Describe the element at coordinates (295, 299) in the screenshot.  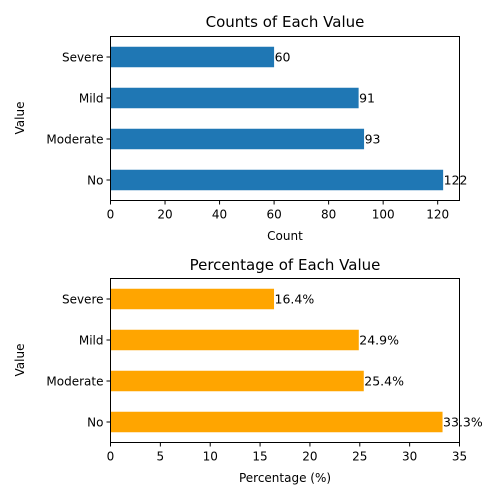
I see `percentage-data-label-severe: 16.4%` at that location.